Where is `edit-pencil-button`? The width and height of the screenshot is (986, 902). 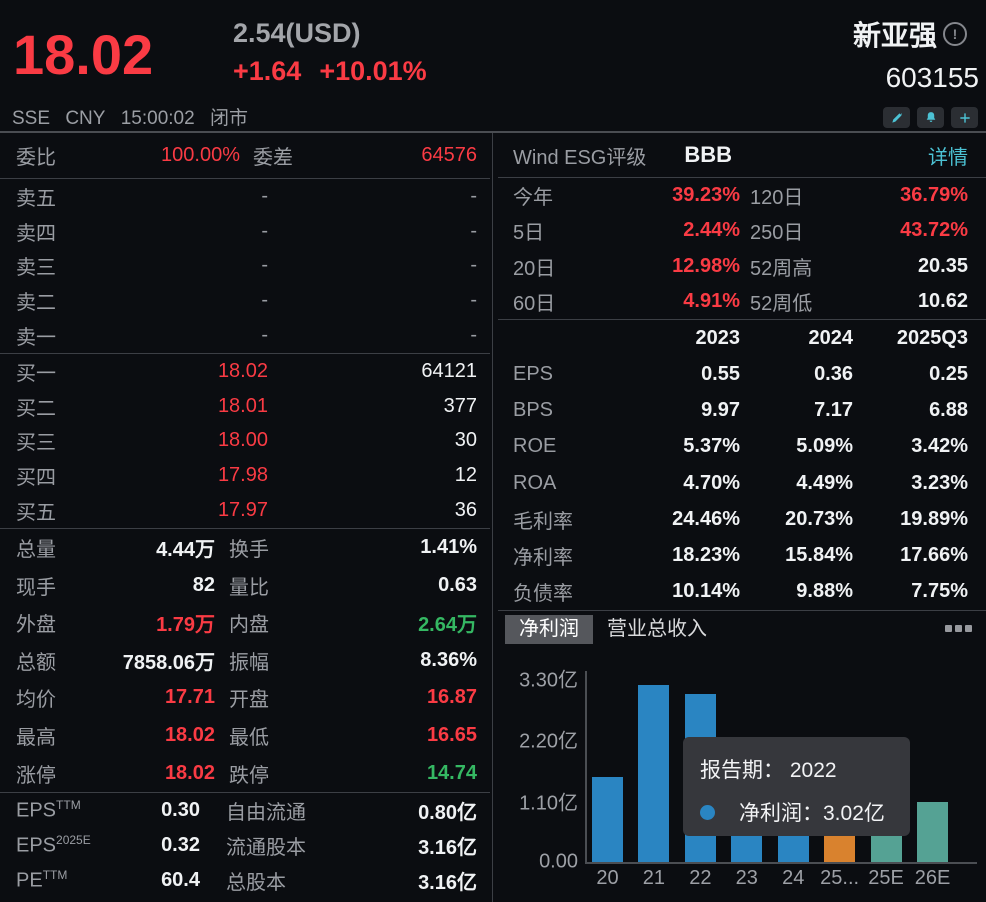
edit-pencil-button is located at coordinates (896, 117).